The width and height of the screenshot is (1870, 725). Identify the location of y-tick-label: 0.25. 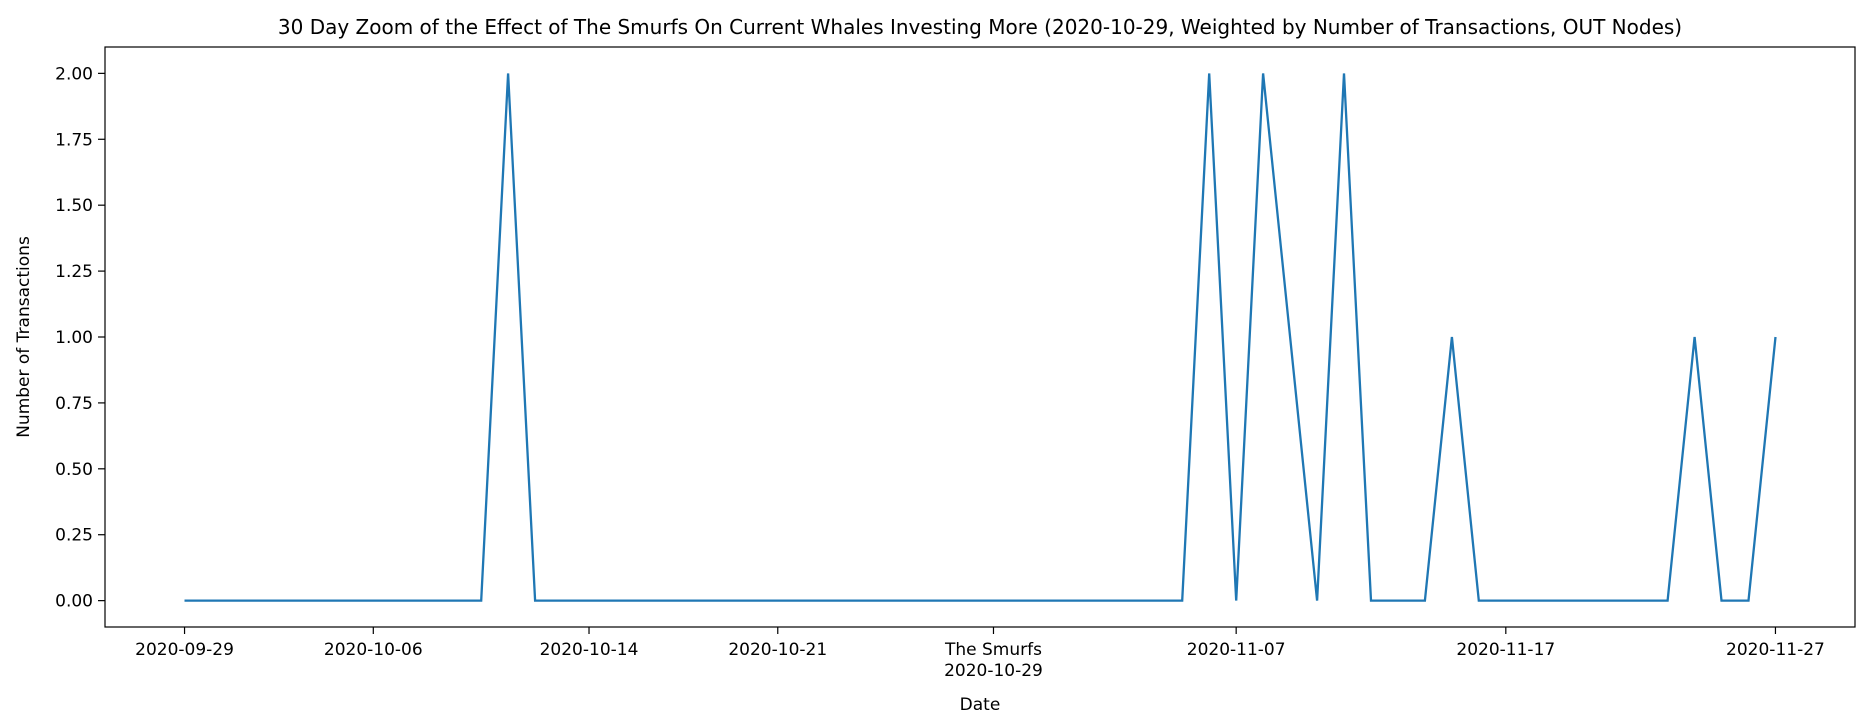
(74, 536).